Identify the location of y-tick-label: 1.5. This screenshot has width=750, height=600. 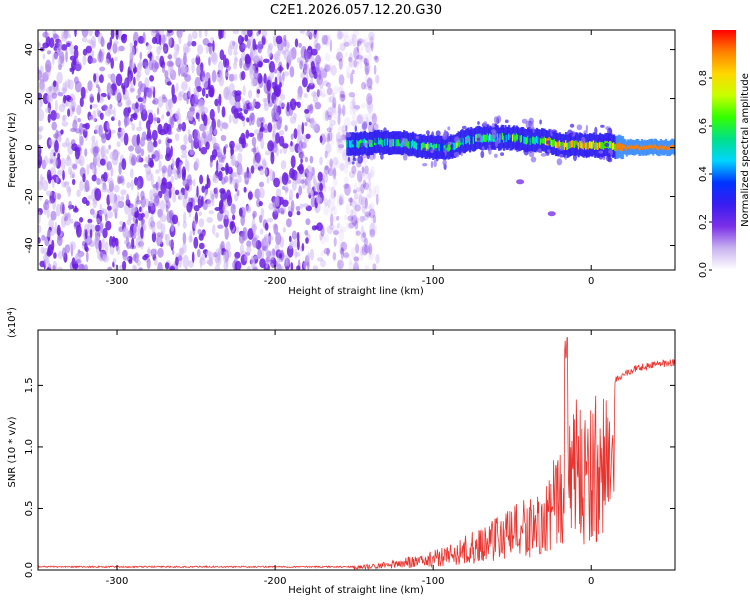
(29, 385).